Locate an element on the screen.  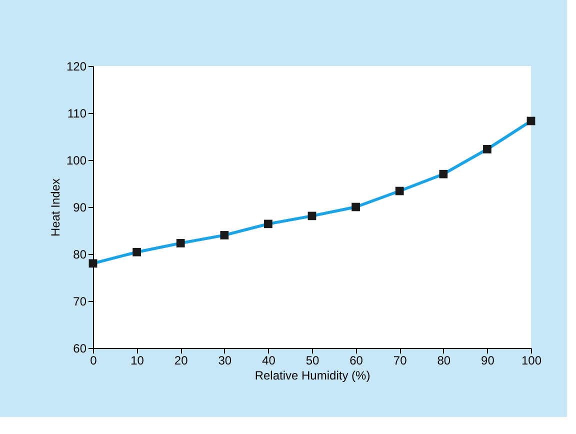
x-tick-label: 0 is located at coordinates (94, 361).